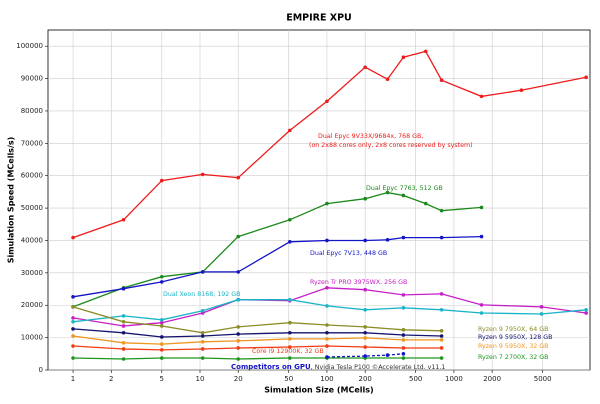 The height and width of the screenshot is (404, 600). What do you see at coordinates (370, 136) in the screenshot?
I see `series-label: Dual Epyc 9V33X/9684x, 768 GB,` at bounding box center [370, 136].